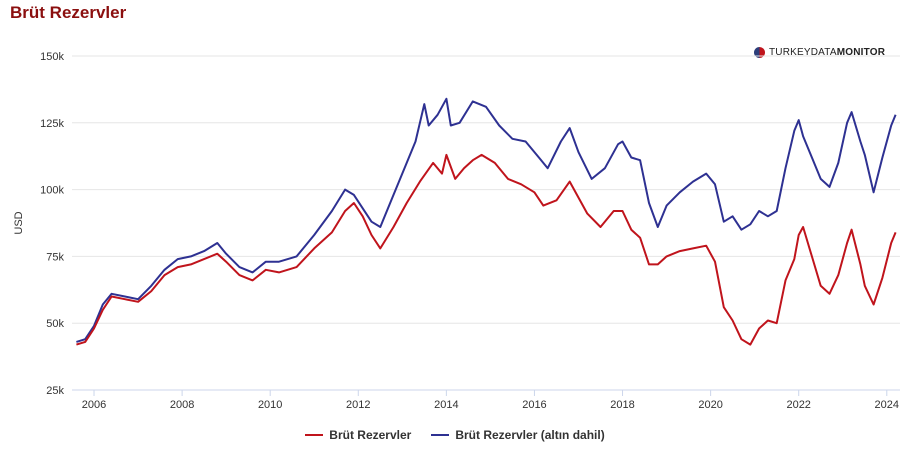  I want to click on y-tick-label: 75k, so click(55, 257).